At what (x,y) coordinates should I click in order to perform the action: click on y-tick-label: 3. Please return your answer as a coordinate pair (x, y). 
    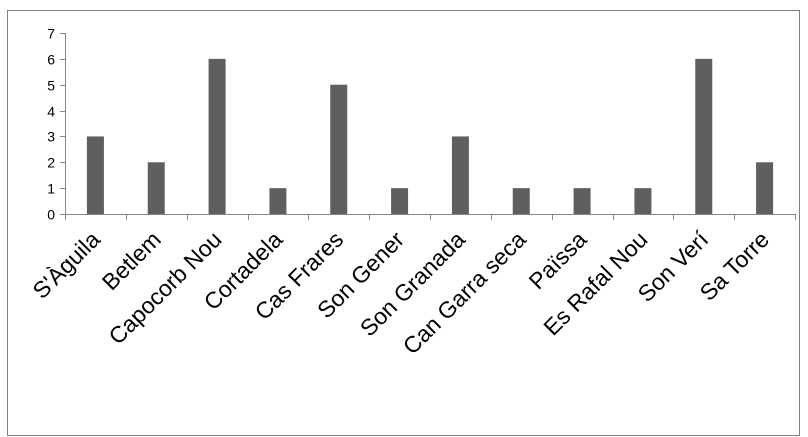
    Looking at the image, I should click on (51, 137).